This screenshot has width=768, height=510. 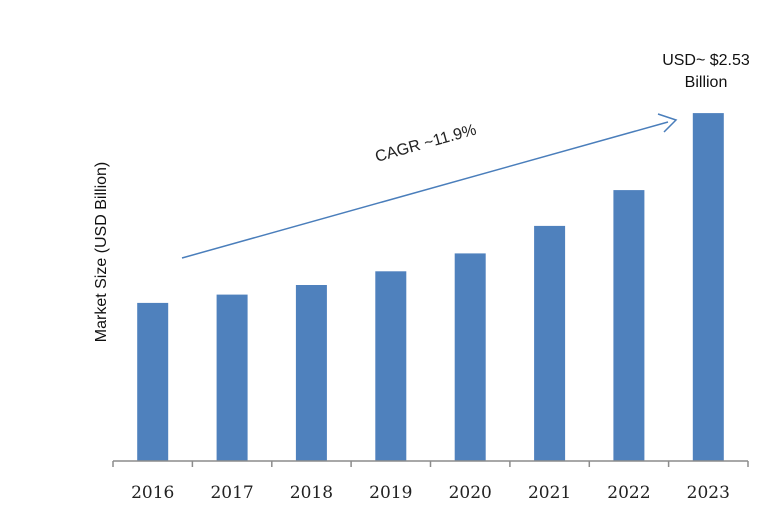 I want to click on x-tick-label-2022: 2022, so click(x=628, y=493).